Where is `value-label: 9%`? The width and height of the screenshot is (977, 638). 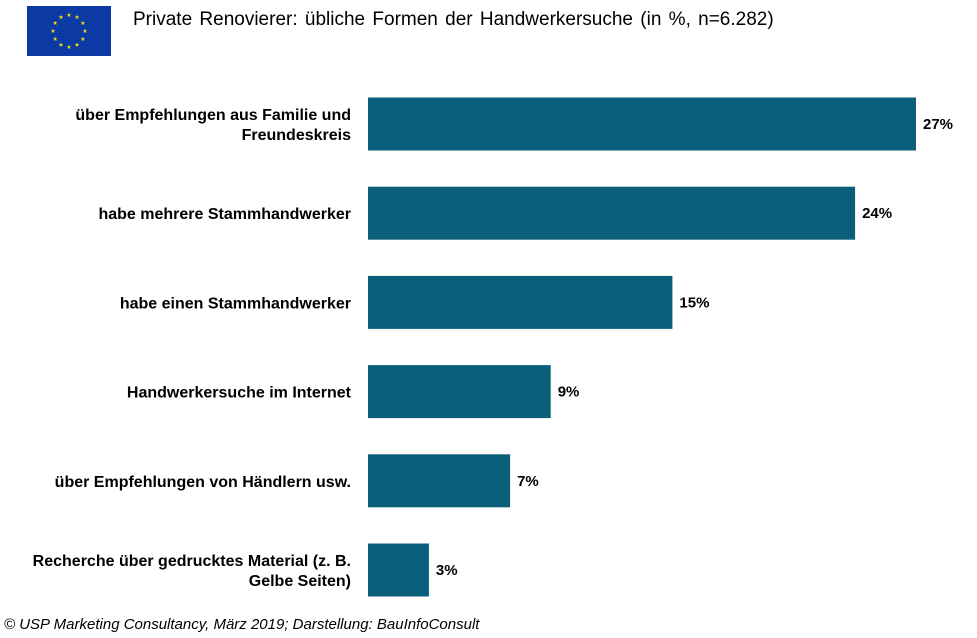 value-label: 9% is located at coordinates (569, 392).